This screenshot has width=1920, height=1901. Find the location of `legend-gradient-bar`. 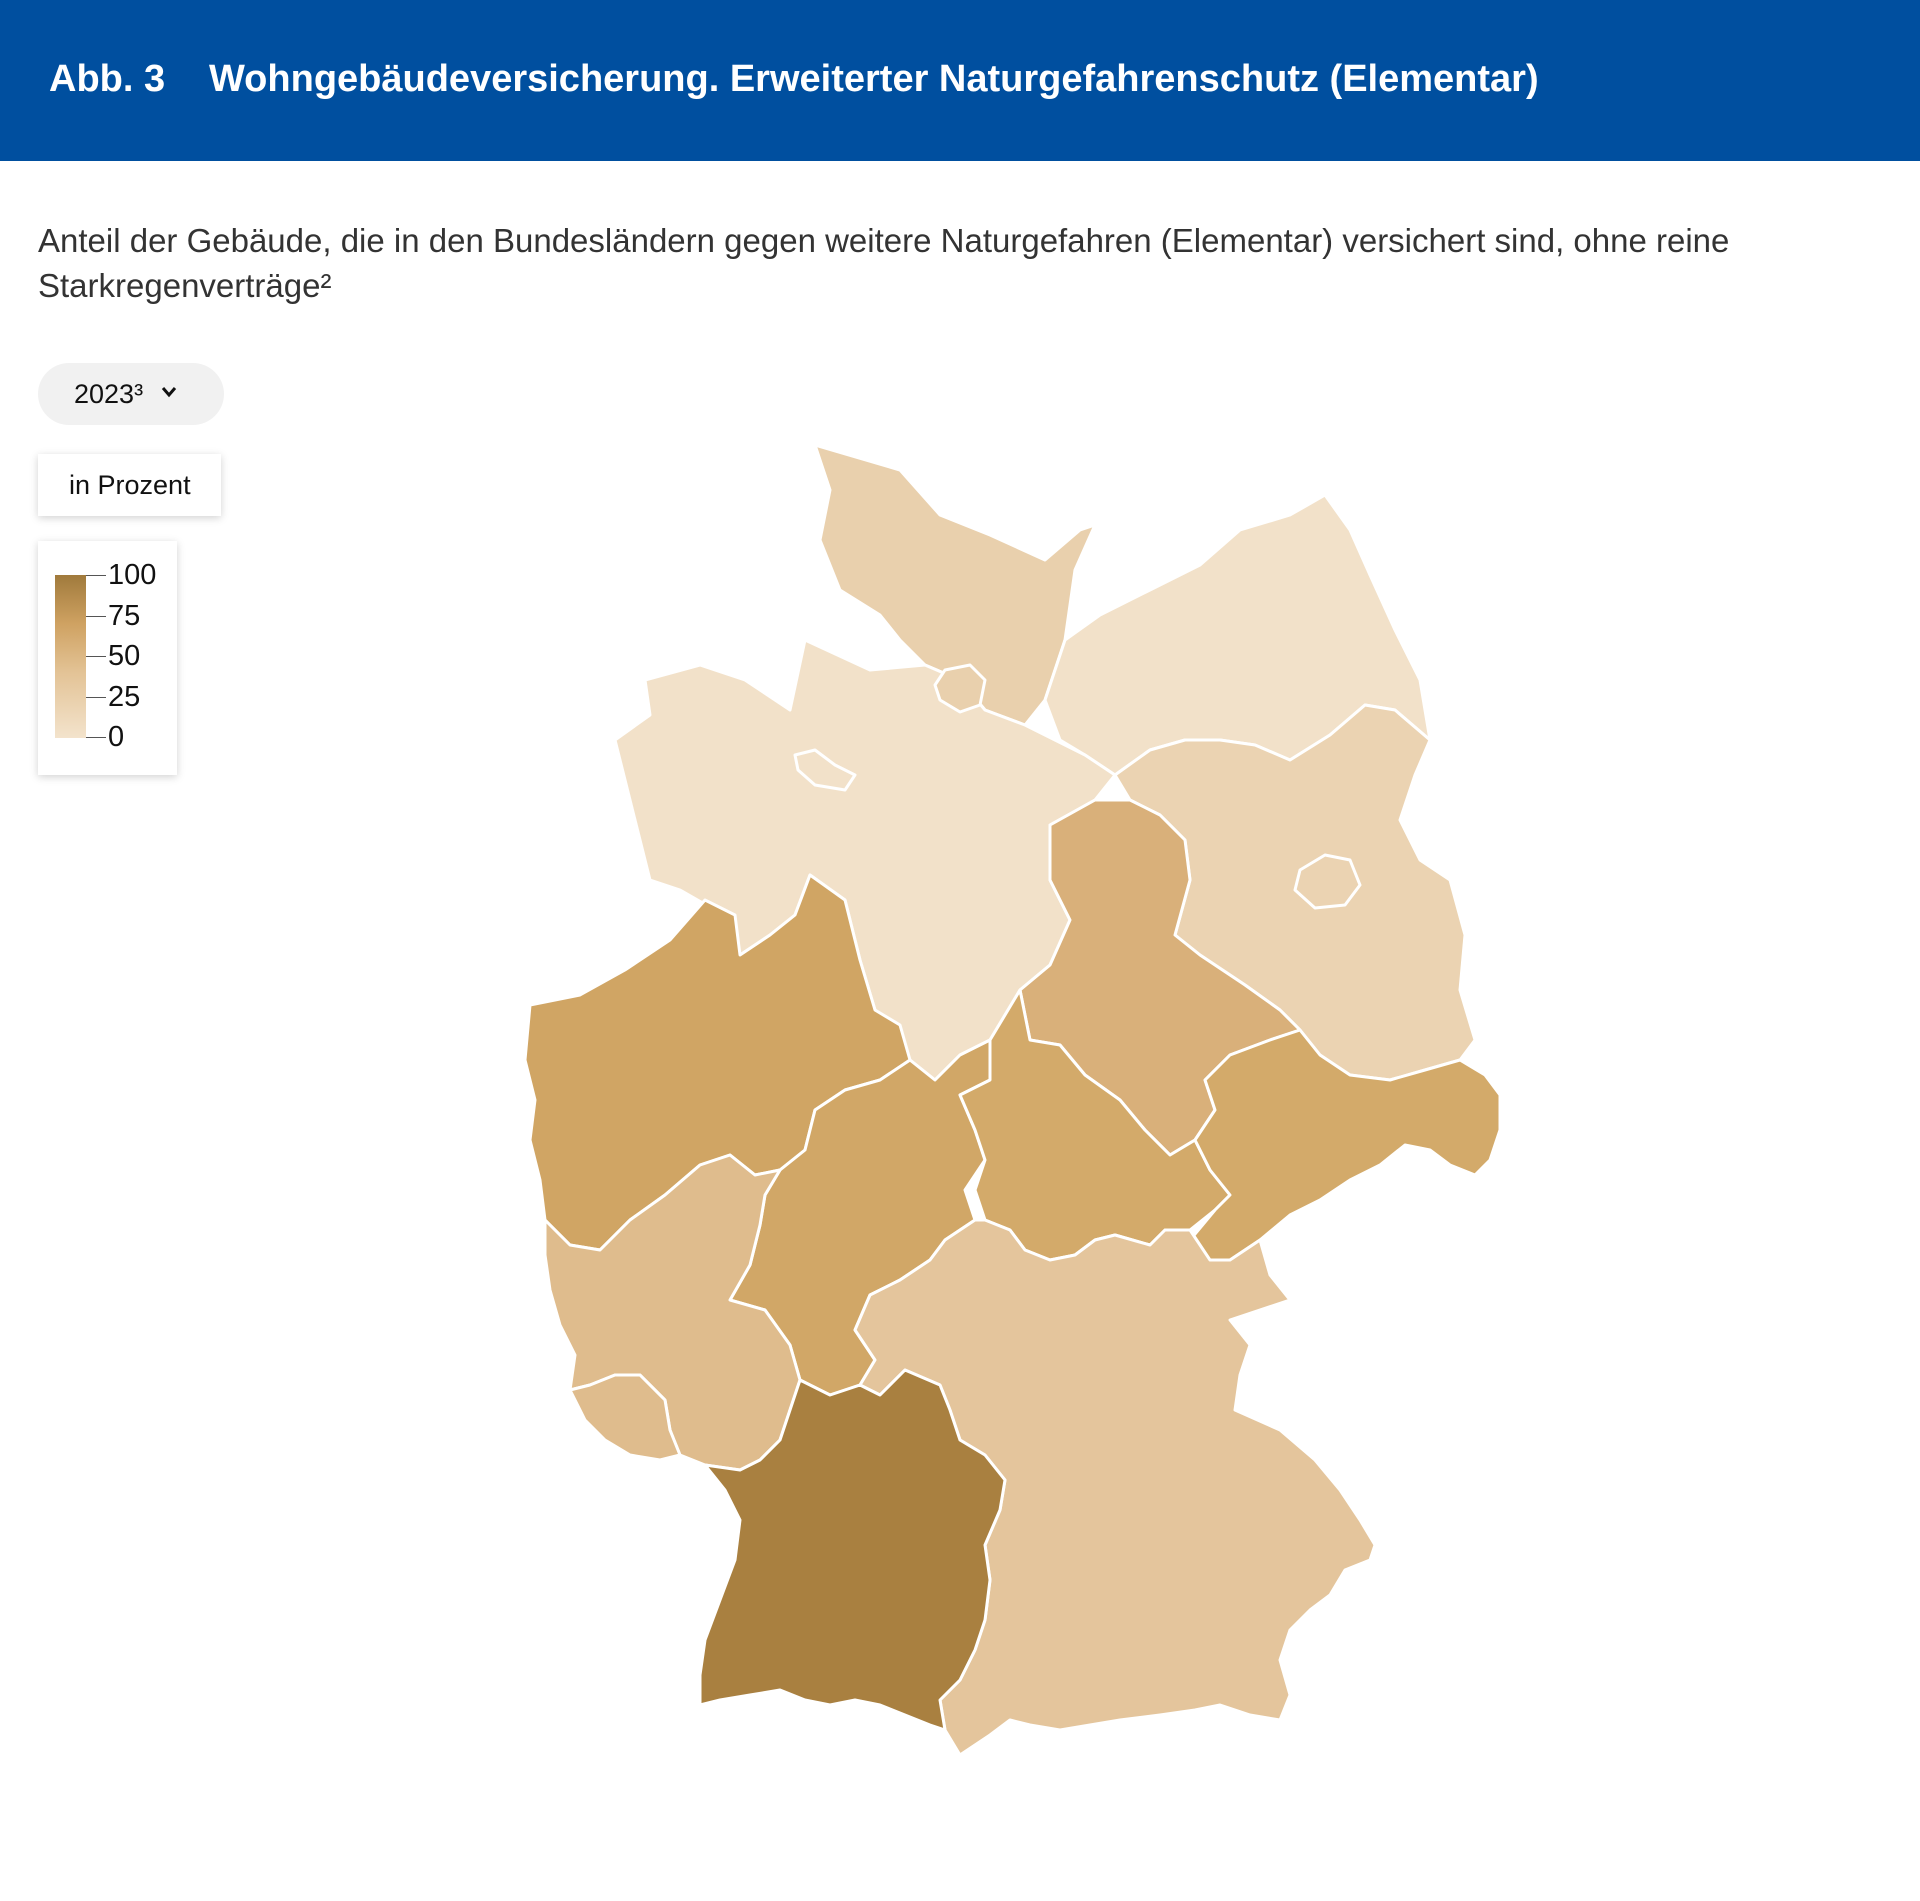

legend-gradient-bar is located at coordinates (70, 656).